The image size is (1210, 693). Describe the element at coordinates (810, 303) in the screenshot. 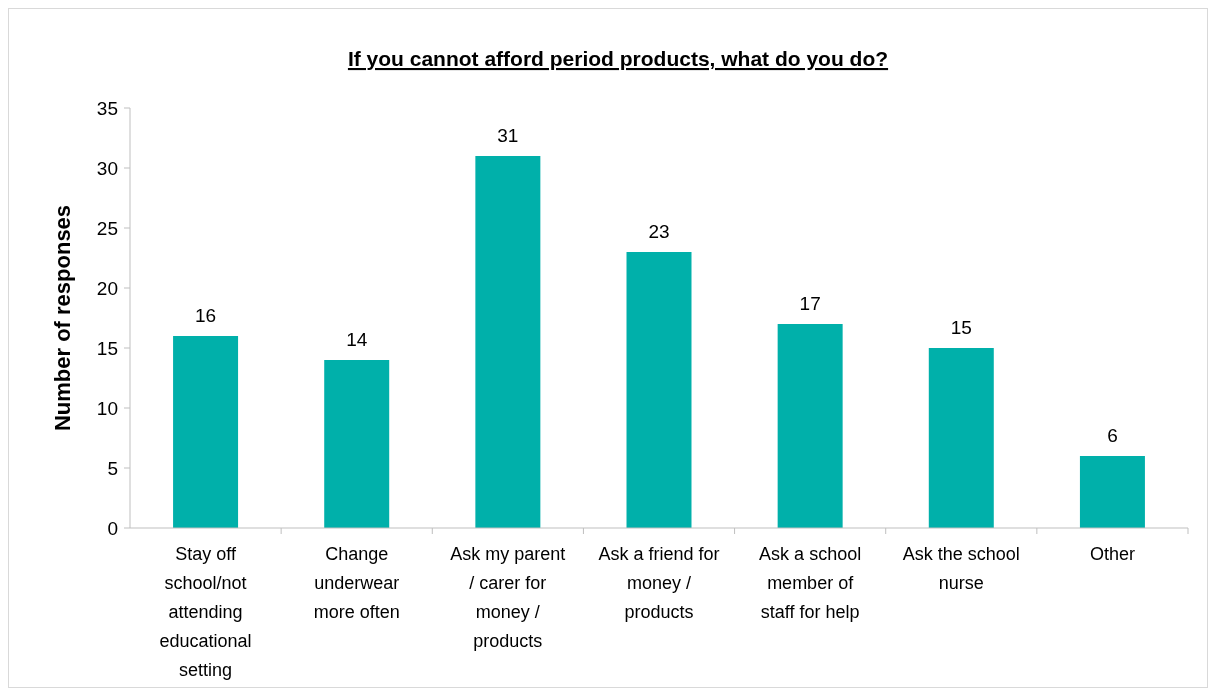

I see `data-label: 17` at that location.